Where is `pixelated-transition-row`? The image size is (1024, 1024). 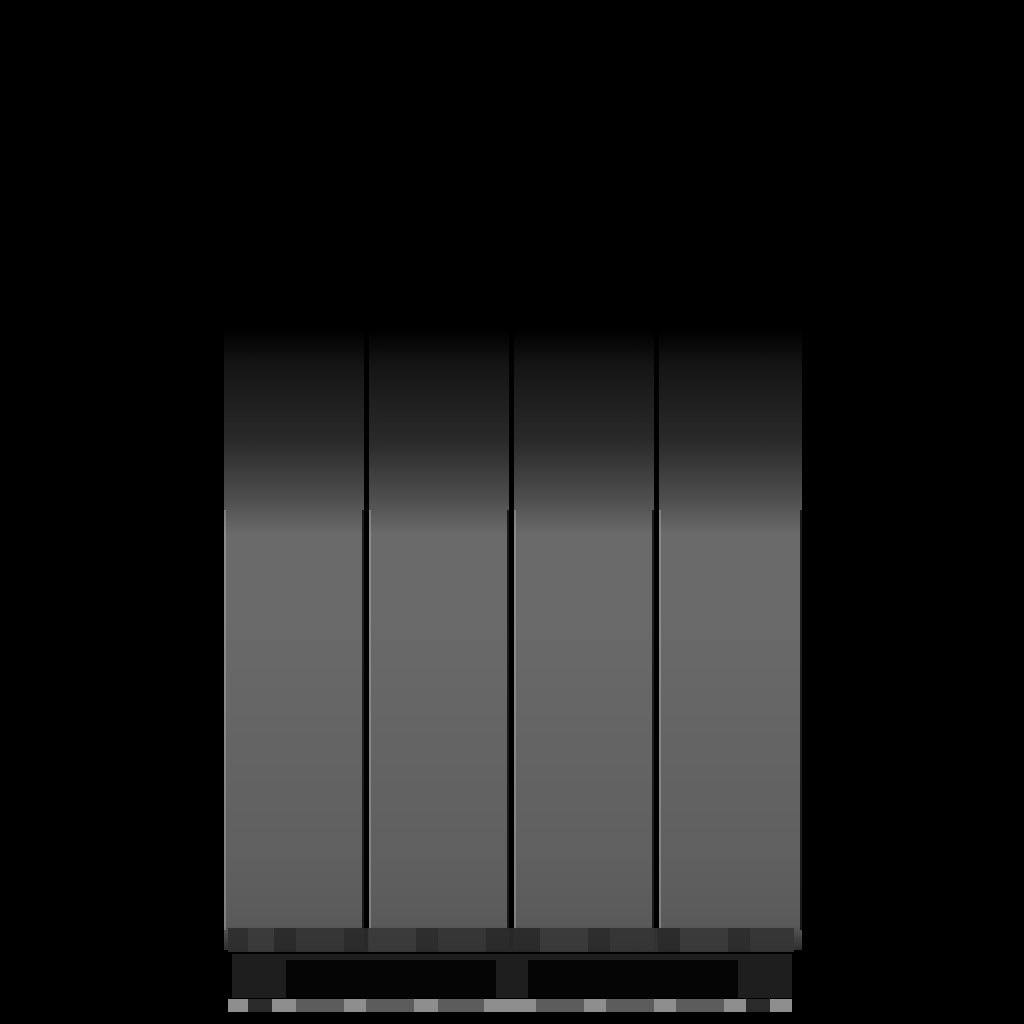 pixelated-transition-row is located at coordinates (511, 940).